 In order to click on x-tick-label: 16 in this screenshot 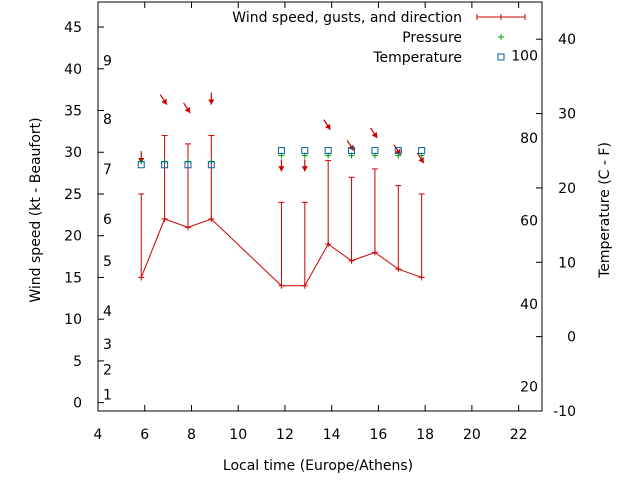, I will do `click(379, 435)`.